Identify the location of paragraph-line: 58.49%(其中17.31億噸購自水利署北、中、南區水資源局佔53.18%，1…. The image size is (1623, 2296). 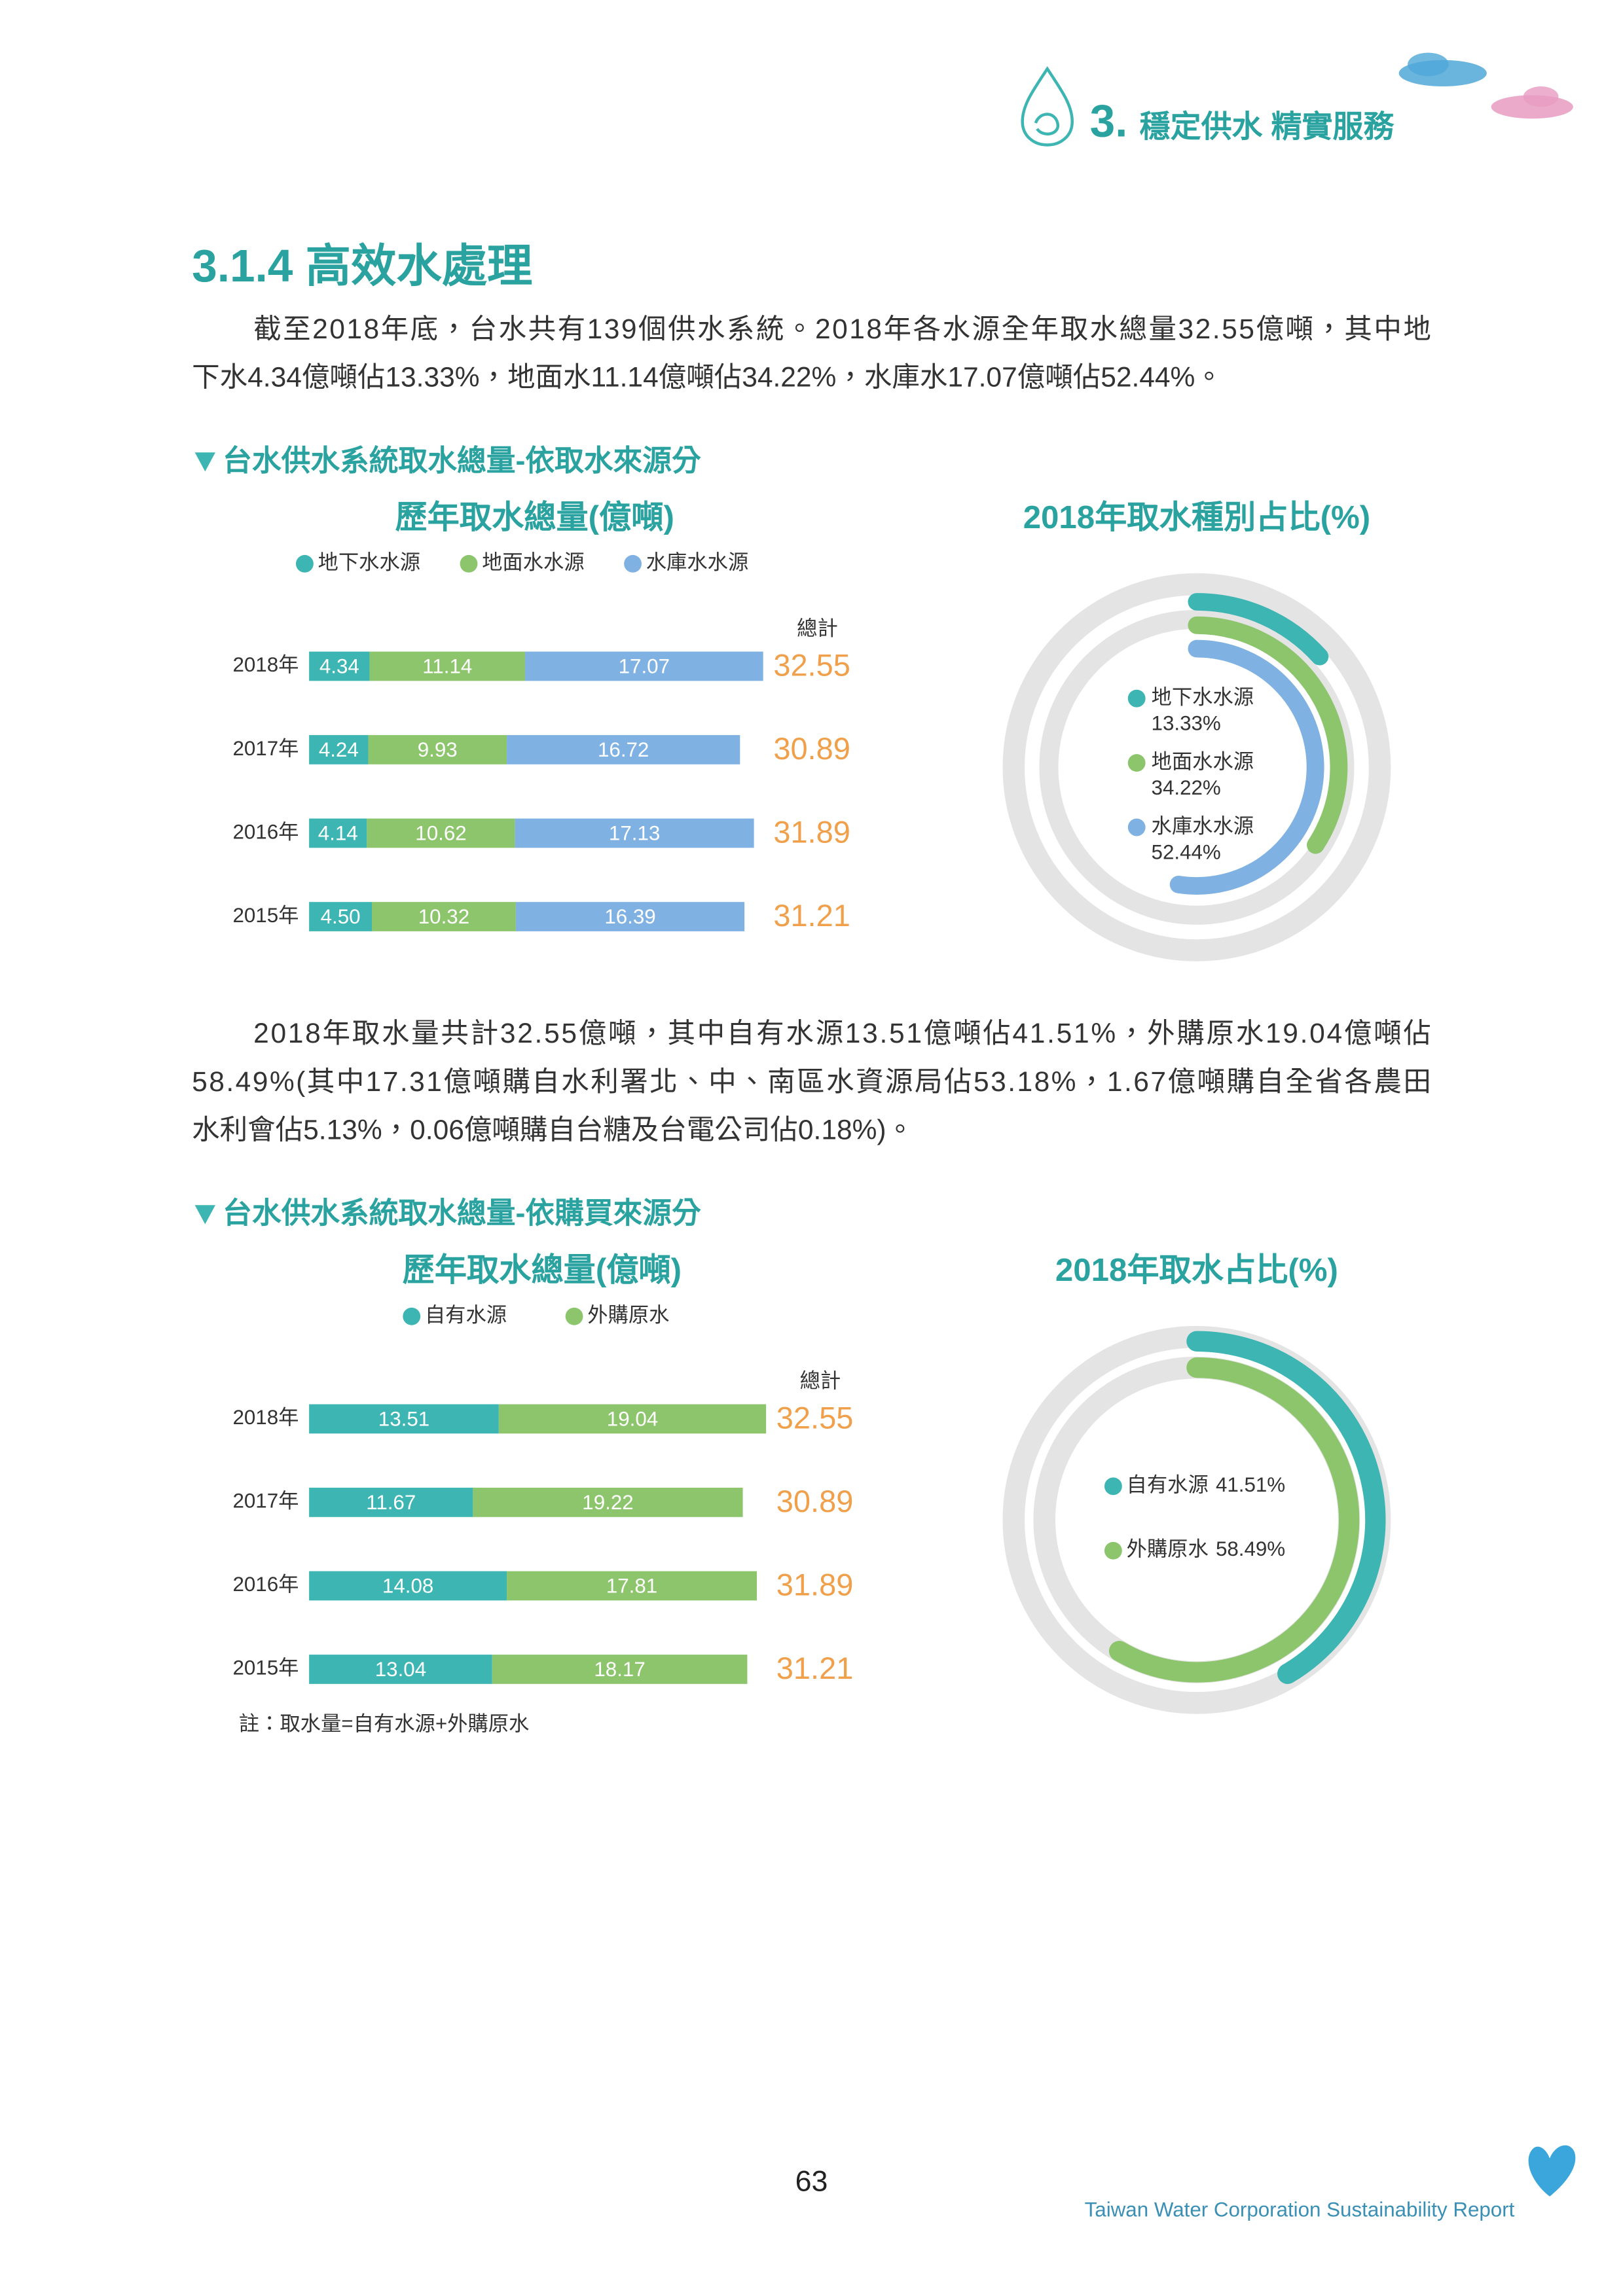
(811, 1082).